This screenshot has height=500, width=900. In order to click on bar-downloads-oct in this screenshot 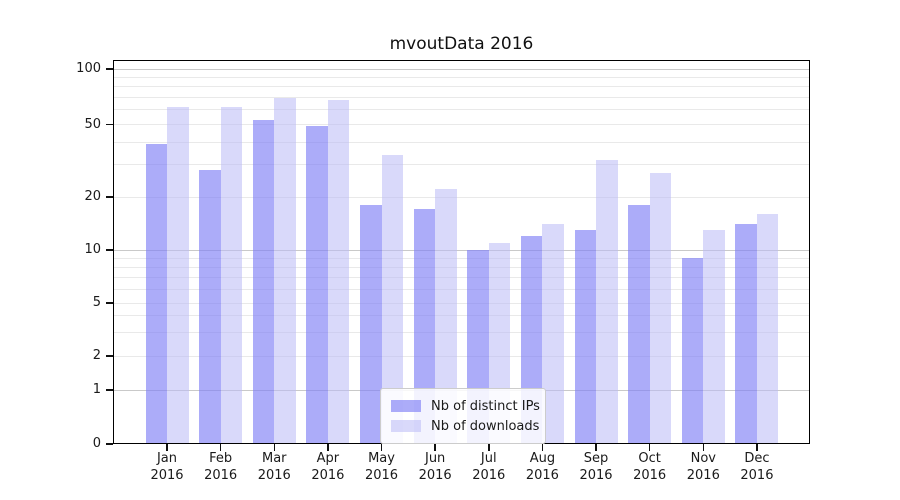, I will do `click(660, 308)`.